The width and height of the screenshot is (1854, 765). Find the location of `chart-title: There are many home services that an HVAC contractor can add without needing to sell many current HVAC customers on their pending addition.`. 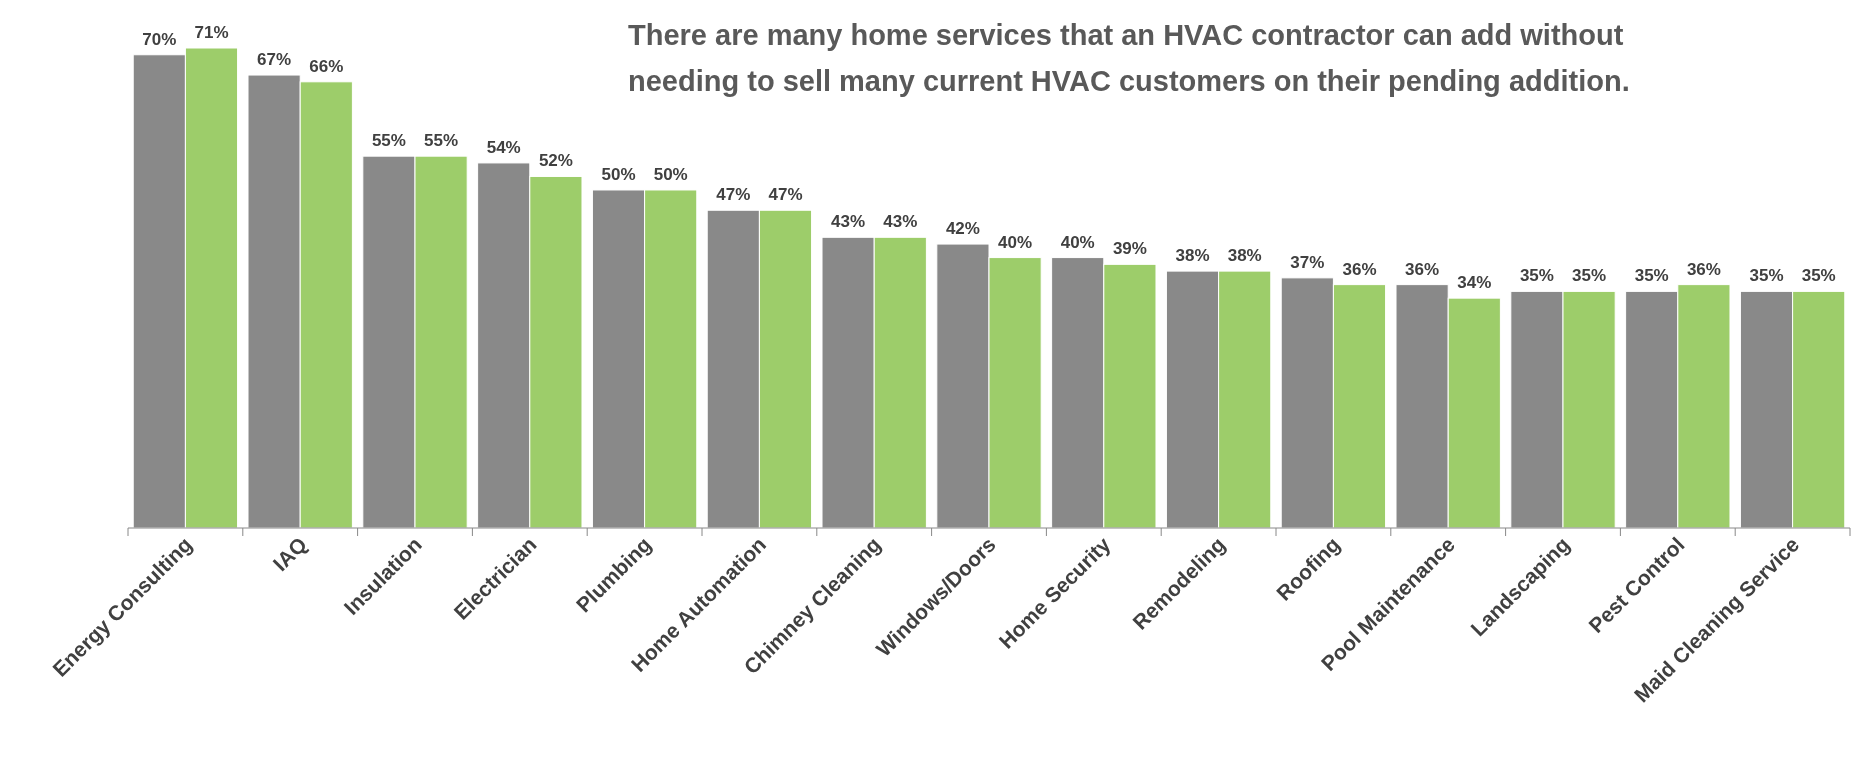

chart-title: There are many home services that an HVAC contractor can add without needing to sell many current HVAC customers on their pending addition. is located at coordinates (1129, 58).